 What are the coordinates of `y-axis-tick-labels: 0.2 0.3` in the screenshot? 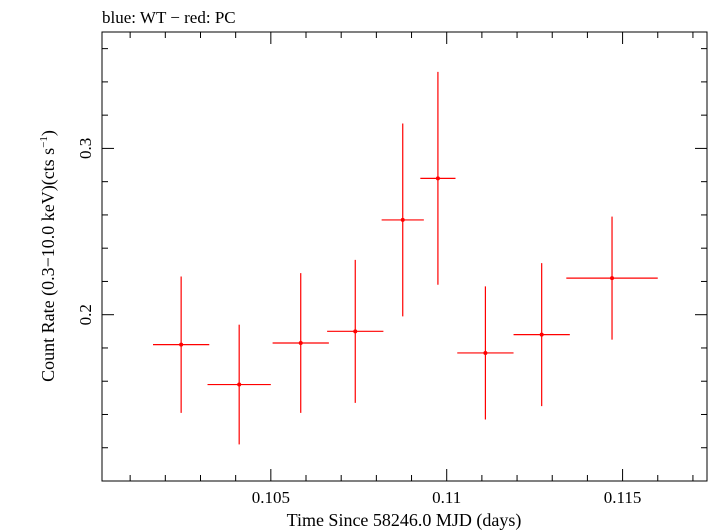 It's located at (85, 232).